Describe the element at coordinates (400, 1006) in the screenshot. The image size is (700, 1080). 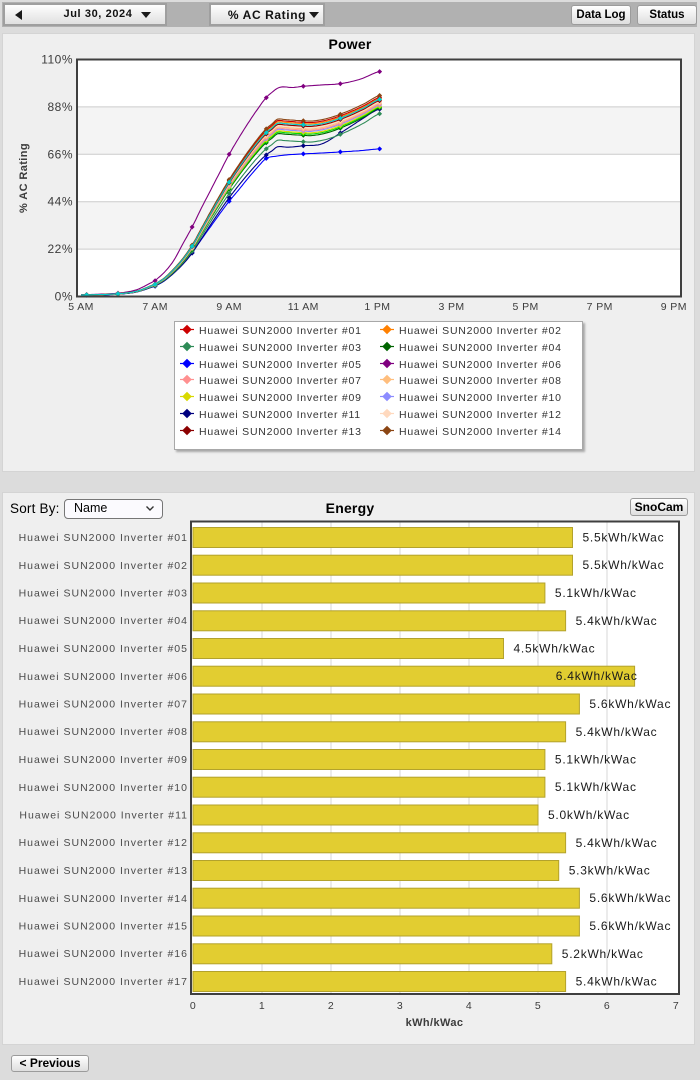
I see `svg-text: 3` at that location.